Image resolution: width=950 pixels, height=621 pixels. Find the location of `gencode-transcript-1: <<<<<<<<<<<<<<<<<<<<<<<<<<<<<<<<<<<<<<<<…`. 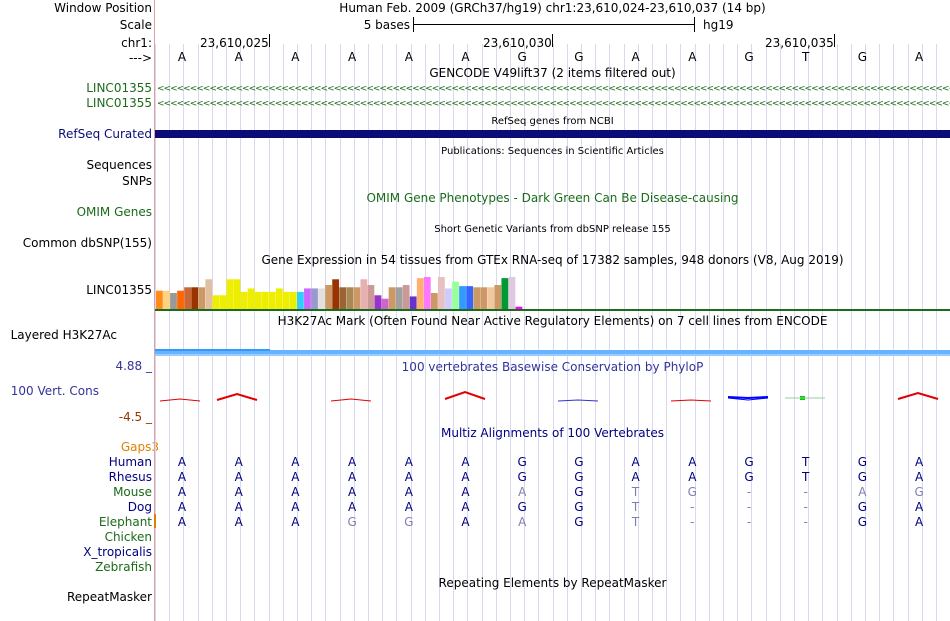

gencode-transcript-1: <<<<<<<<<<<<<<<<<<<<<<<<<<<<<<<<<<<<<<<<… is located at coordinates (553, 89).